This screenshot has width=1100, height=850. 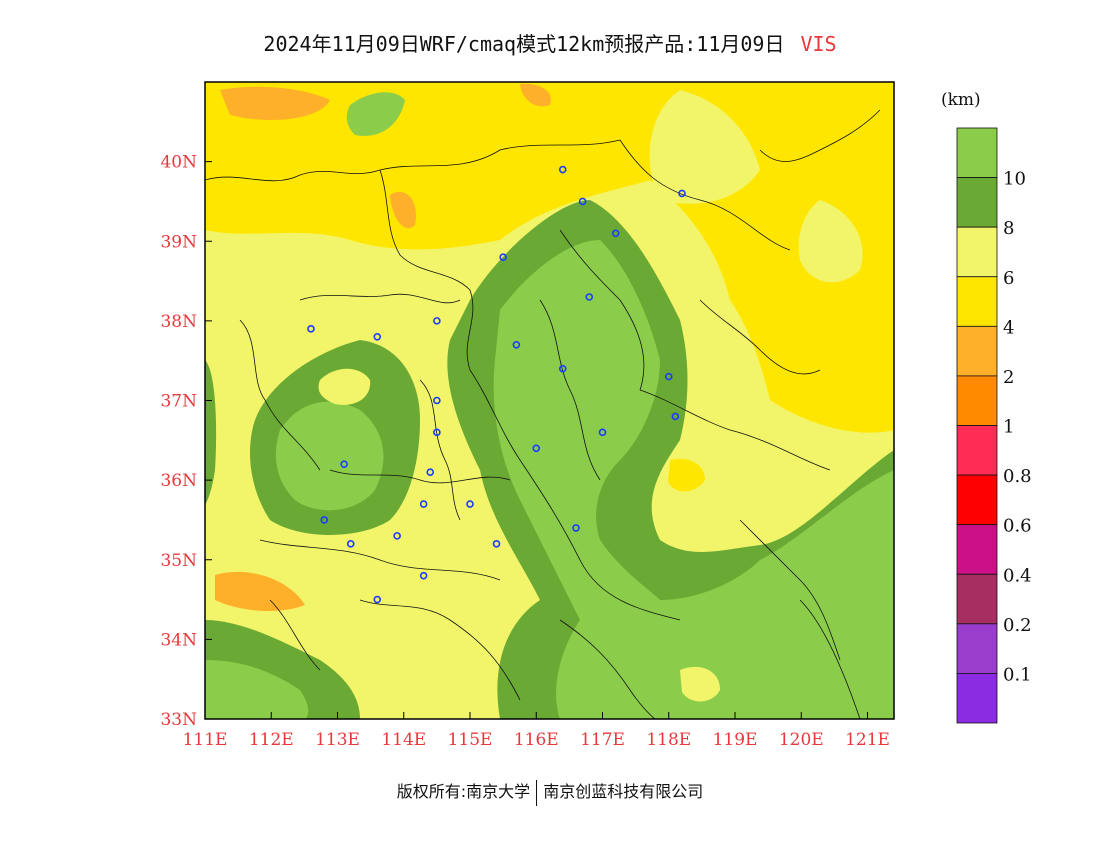 I want to click on field-yellow-pocket-east, so click(x=686, y=475).